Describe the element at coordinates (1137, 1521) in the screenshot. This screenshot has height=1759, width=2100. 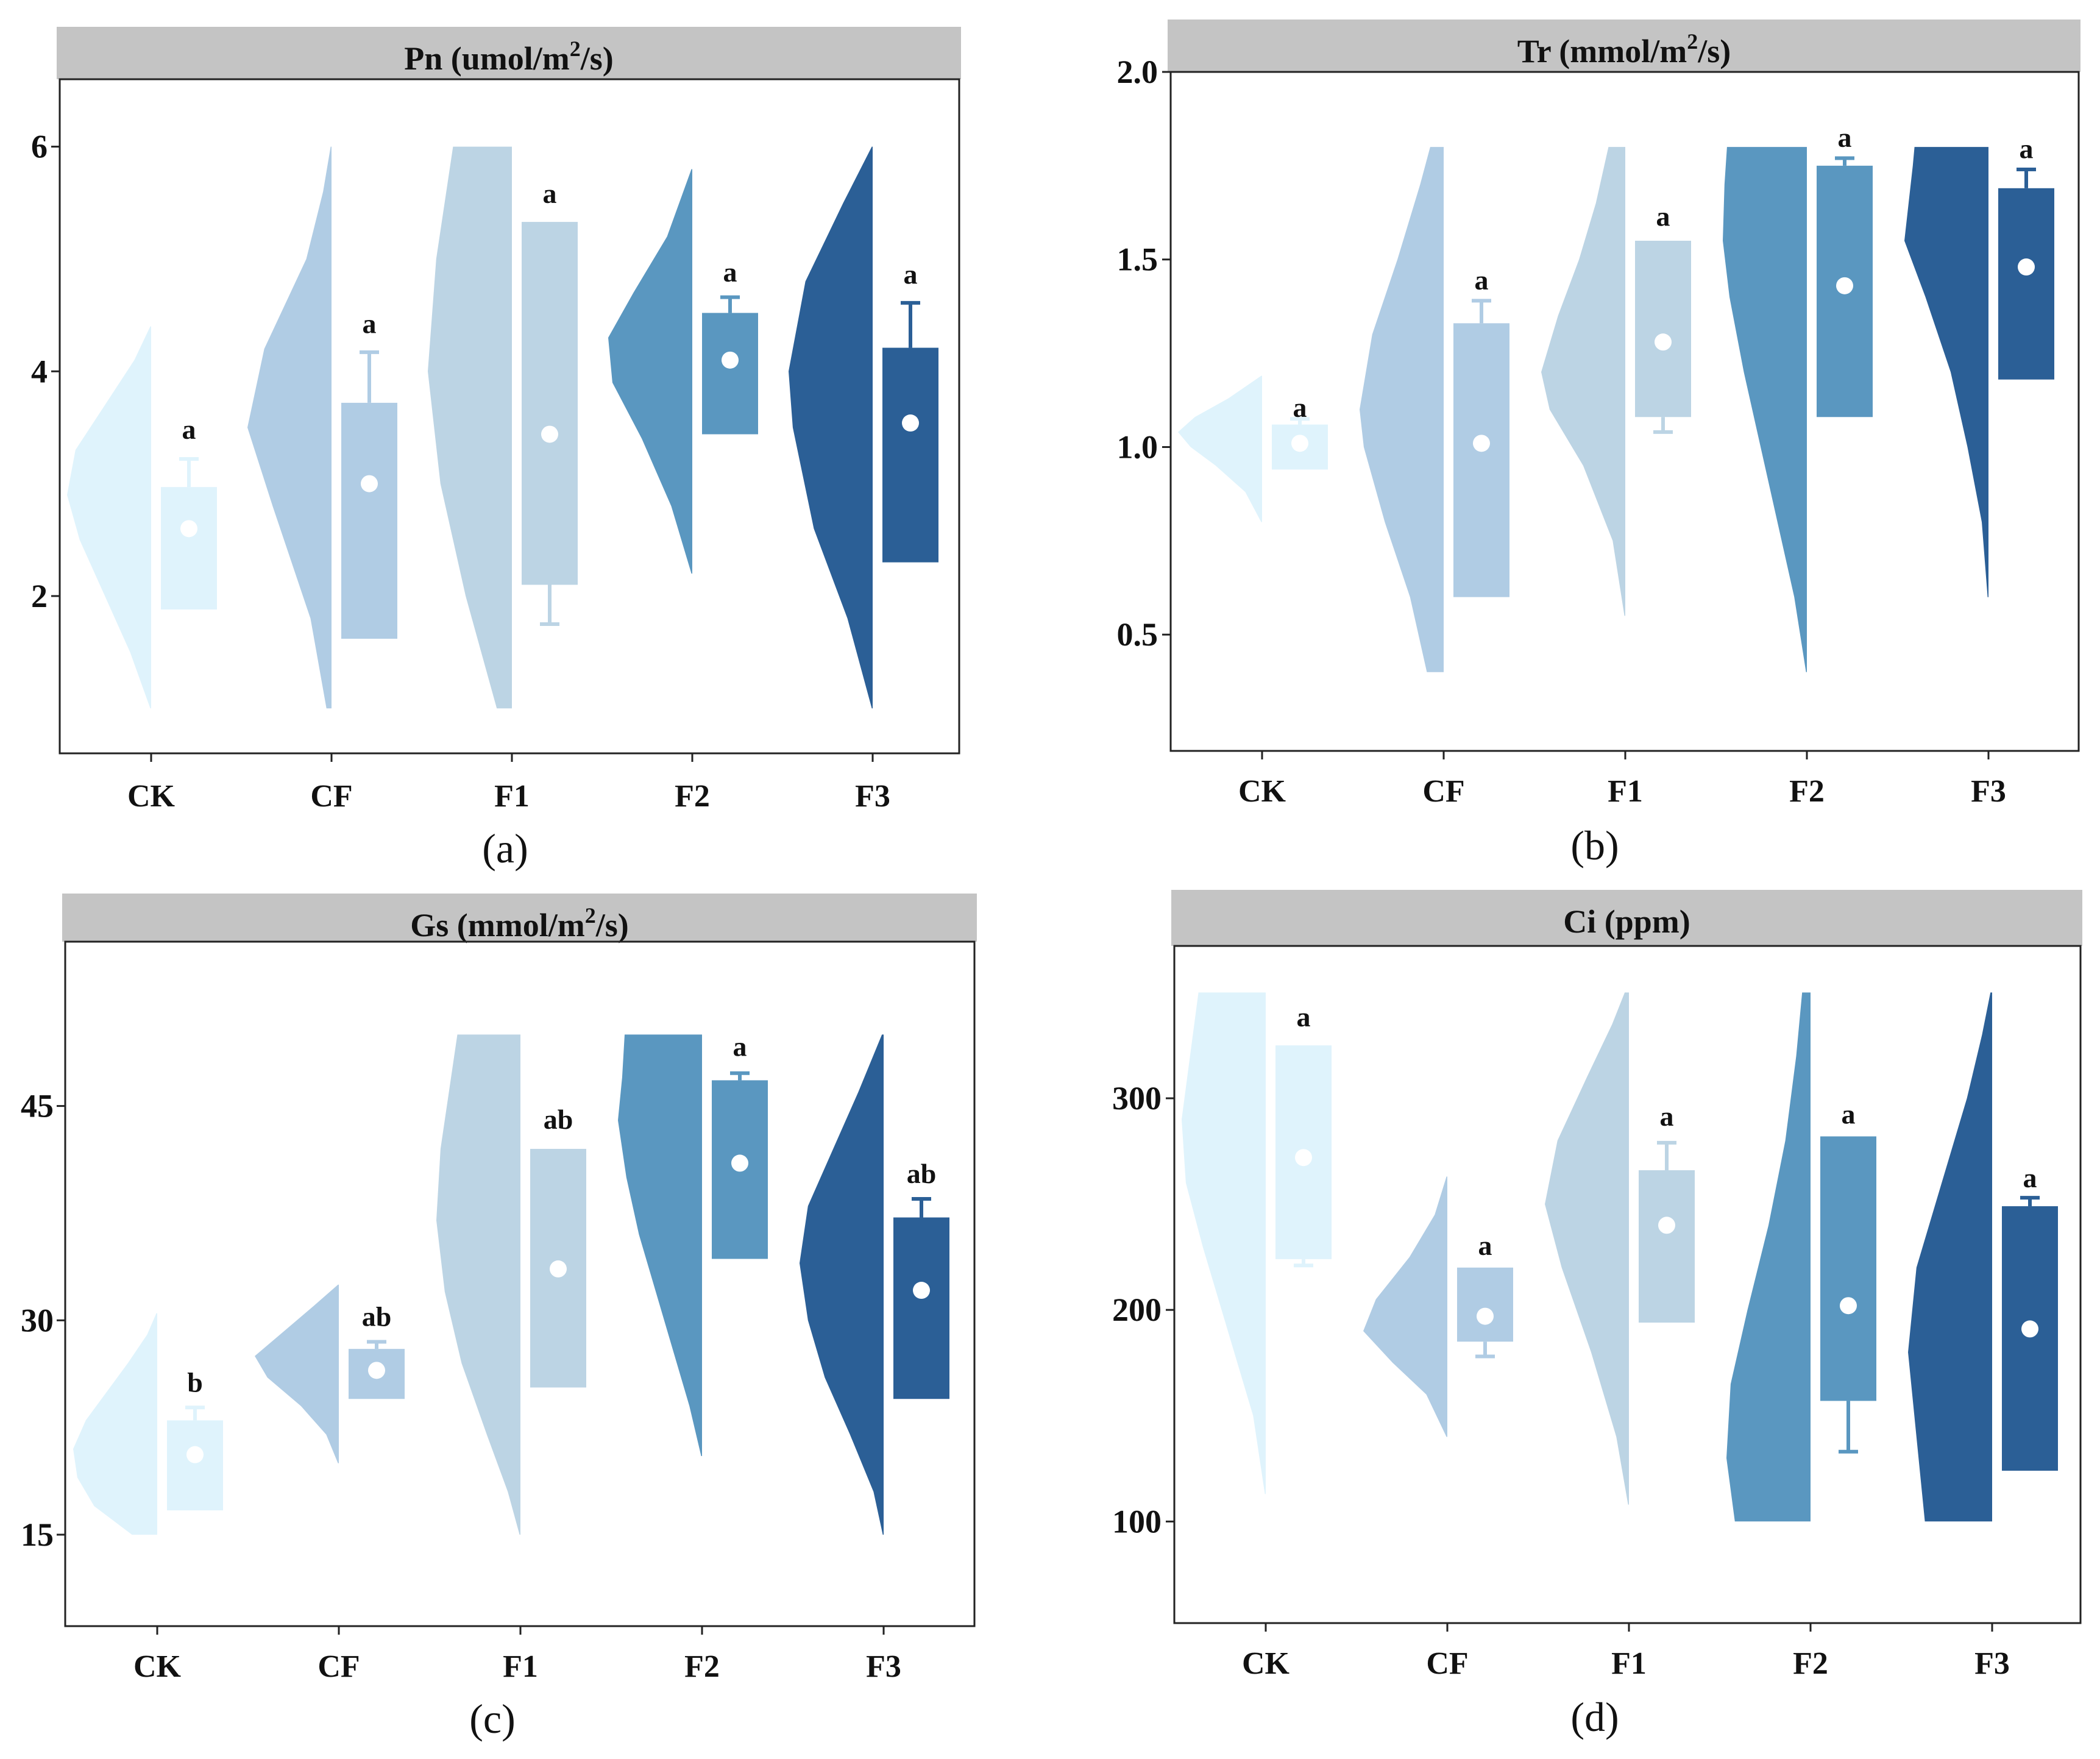
I see `y-tick-label: 100` at that location.